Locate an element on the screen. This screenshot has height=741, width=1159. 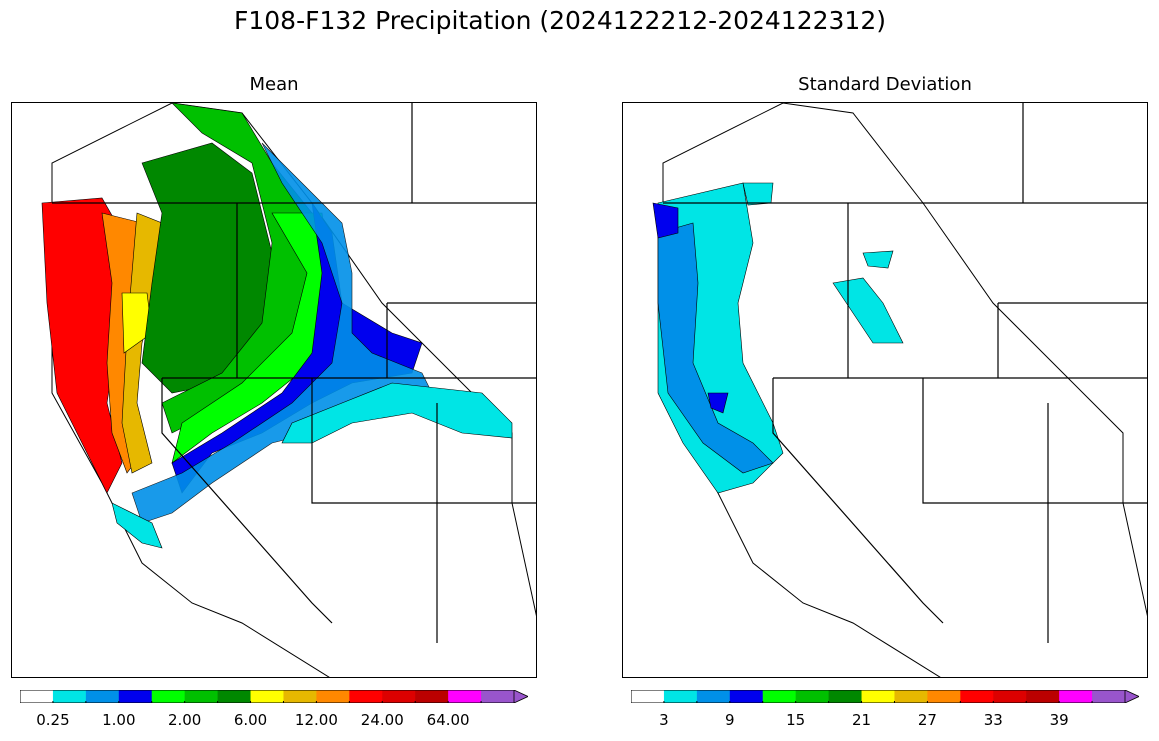
colorbar-tick-label: 33 is located at coordinates (993, 720).